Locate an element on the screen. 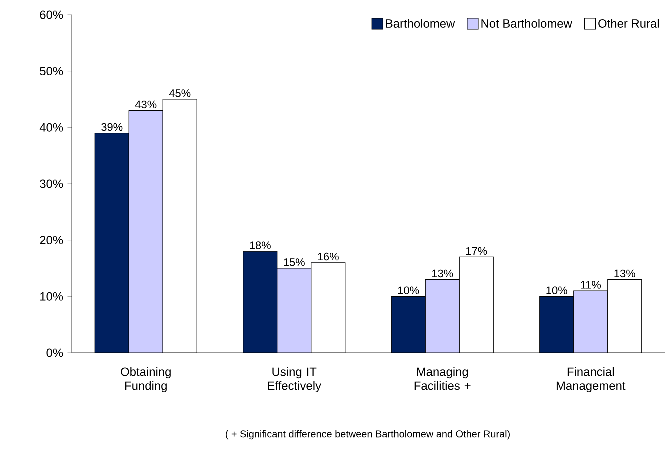 The width and height of the screenshot is (670, 449). legend-label: Other Rural is located at coordinates (629, 23).